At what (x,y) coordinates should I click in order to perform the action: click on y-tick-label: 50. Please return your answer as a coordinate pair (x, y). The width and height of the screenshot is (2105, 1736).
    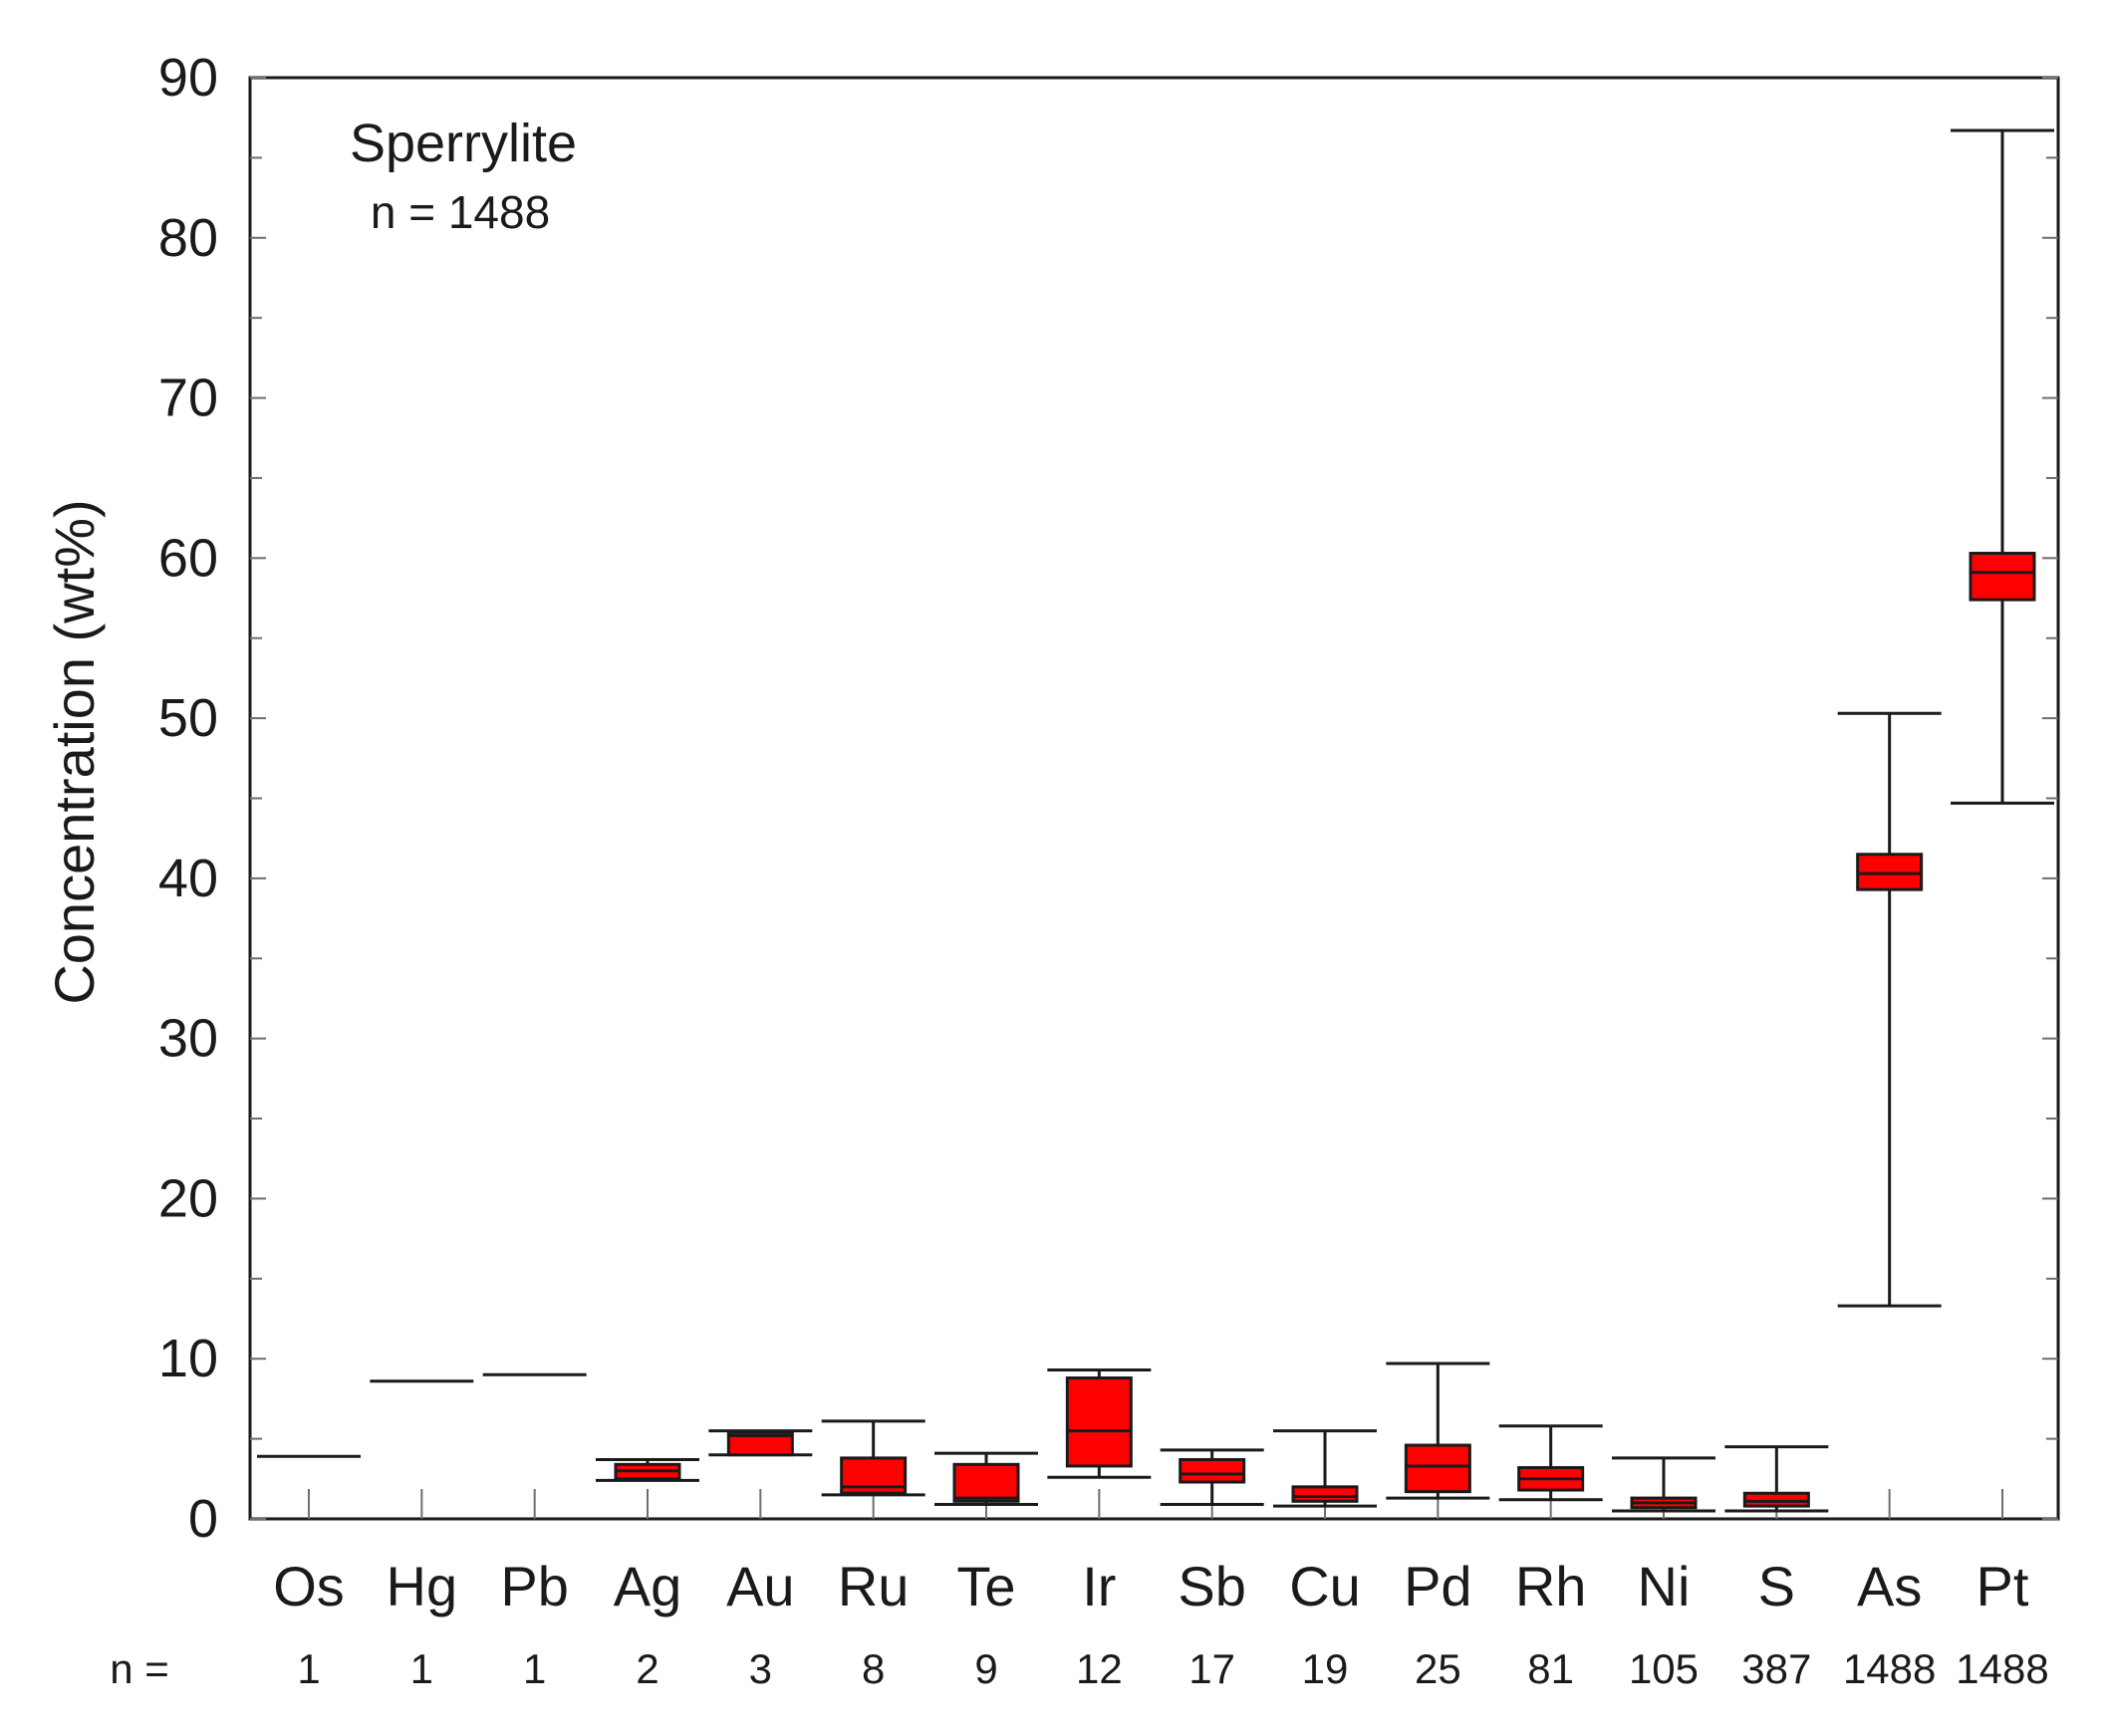
    Looking at the image, I should click on (188, 718).